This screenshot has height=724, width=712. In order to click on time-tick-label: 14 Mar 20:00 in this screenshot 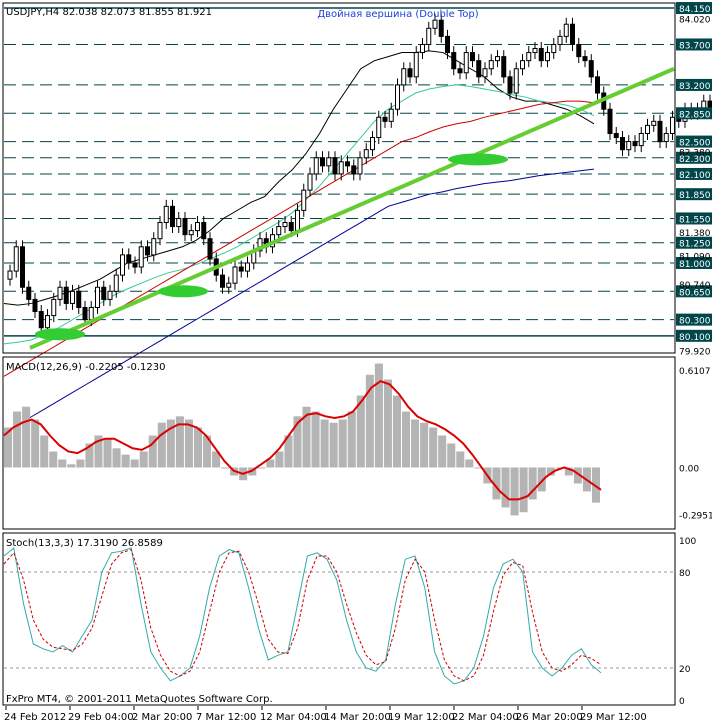, I will do `click(357, 717)`.